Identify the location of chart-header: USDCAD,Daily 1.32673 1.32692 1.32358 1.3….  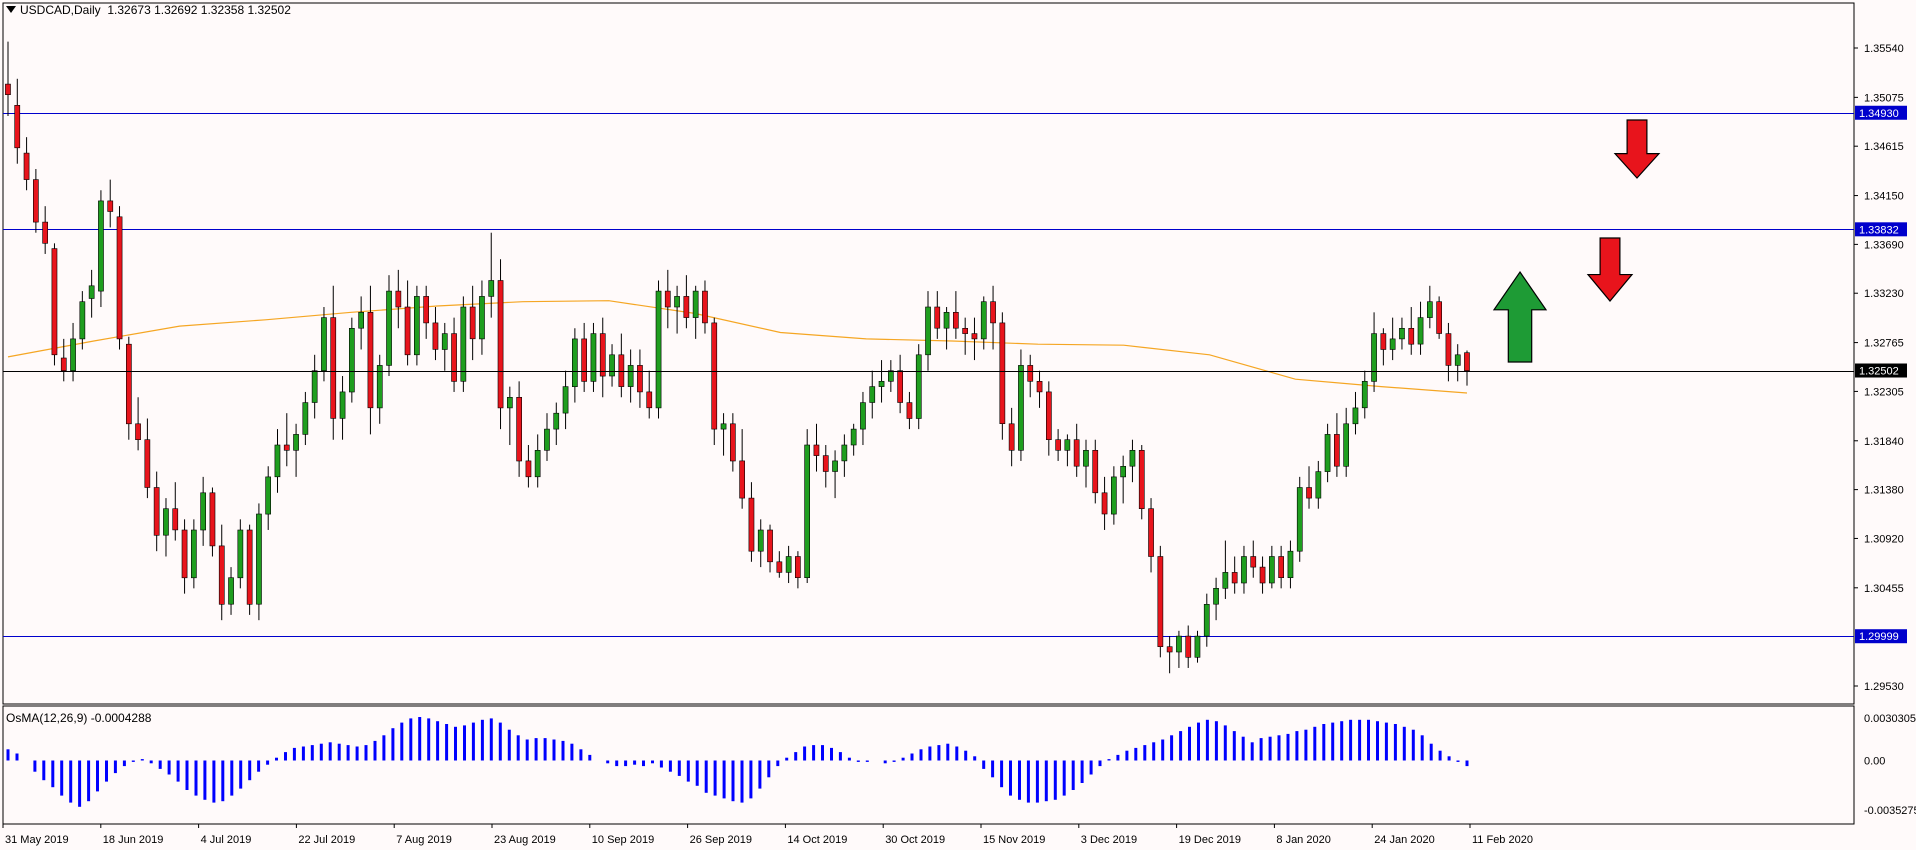
(148, 10).